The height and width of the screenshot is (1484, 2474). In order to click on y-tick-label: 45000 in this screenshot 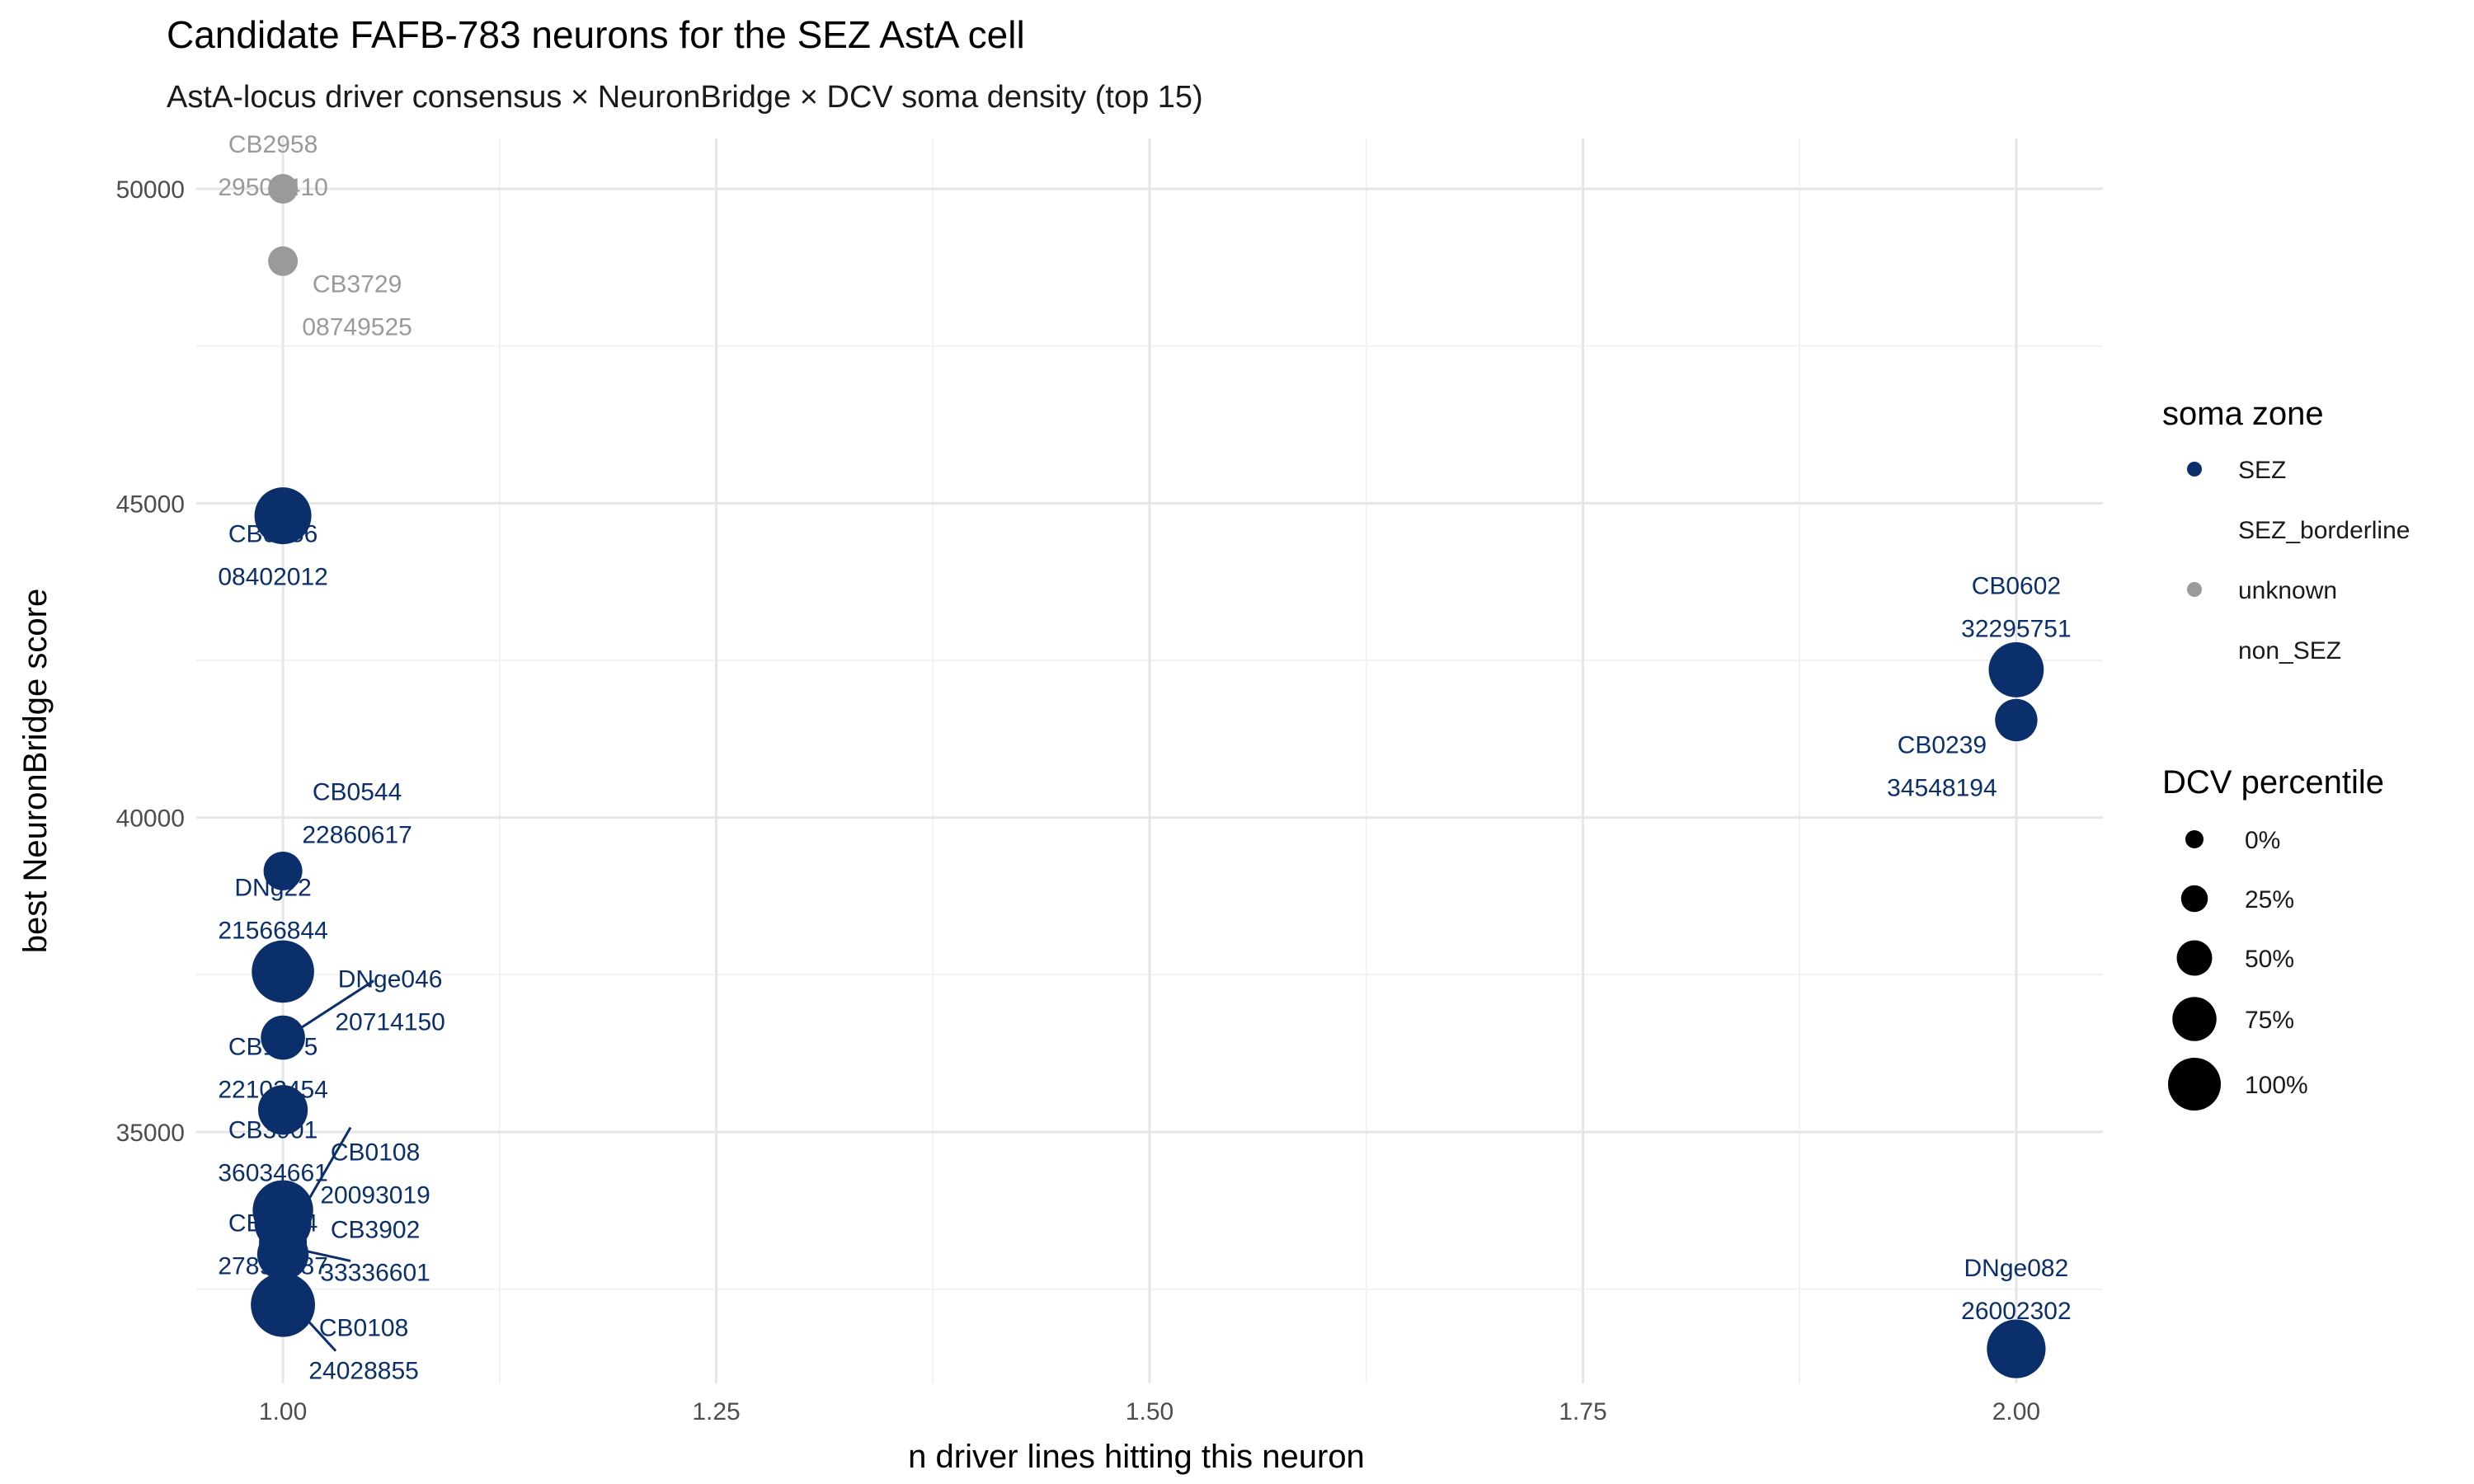, I will do `click(150, 504)`.